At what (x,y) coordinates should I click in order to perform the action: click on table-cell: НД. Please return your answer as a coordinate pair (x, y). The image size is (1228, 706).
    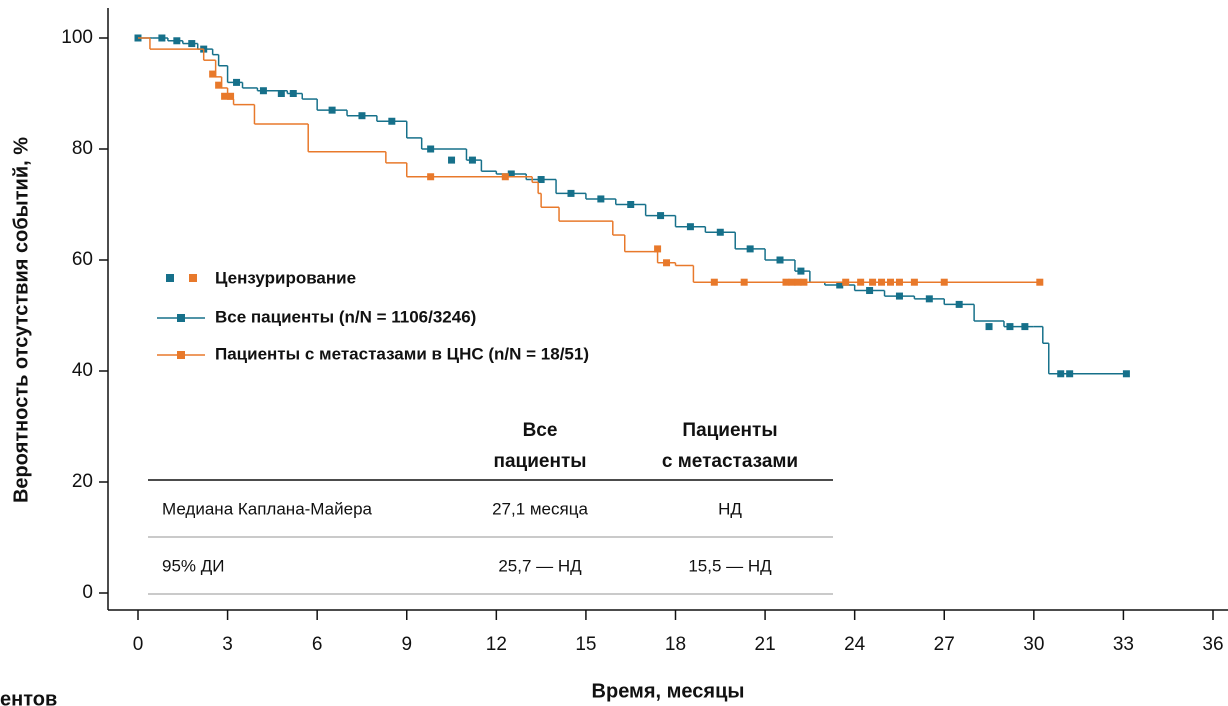
    Looking at the image, I should click on (730, 508).